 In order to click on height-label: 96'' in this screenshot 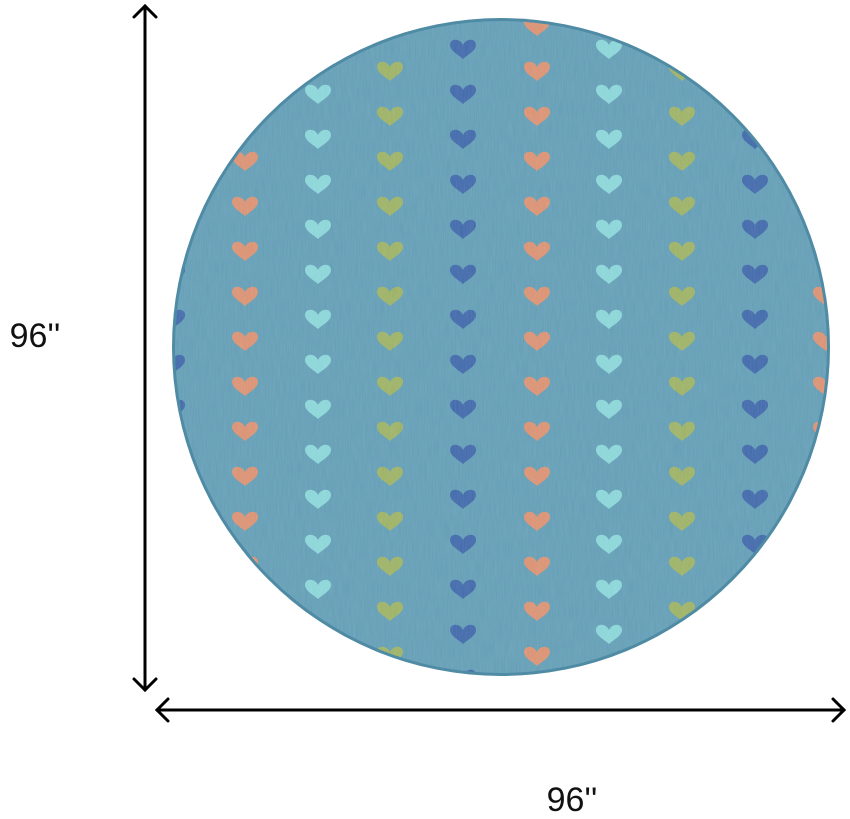, I will do `click(35, 336)`.